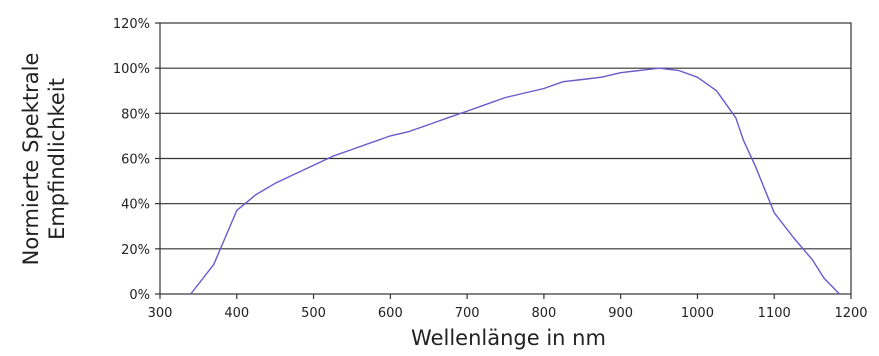 Image resolution: width=879 pixels, height=356 pixels. Describe the element at coordinates (774, 313) in the screenshot. I see `x-tick-label: 1100` at that location.